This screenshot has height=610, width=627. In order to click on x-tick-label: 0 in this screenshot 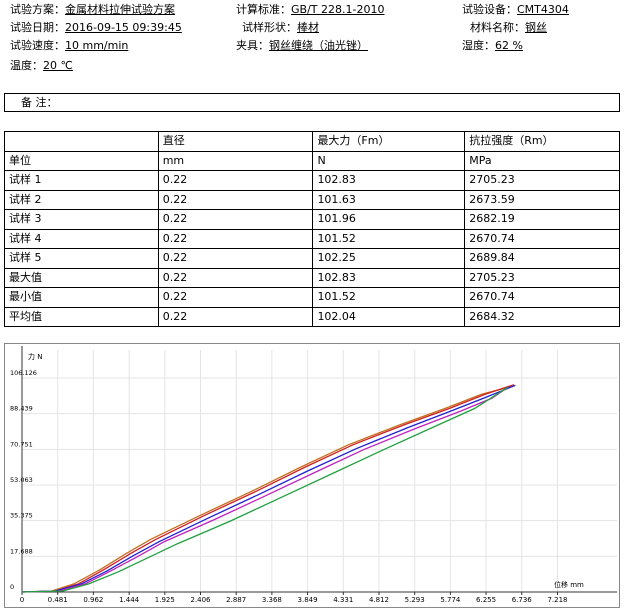, I will do `click(22, 600)`.